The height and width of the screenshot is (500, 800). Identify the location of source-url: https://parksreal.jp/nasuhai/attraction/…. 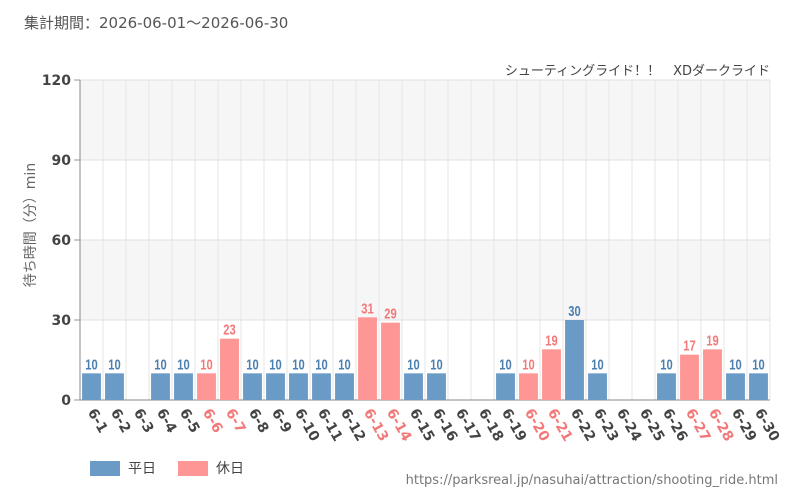
(591, 480).